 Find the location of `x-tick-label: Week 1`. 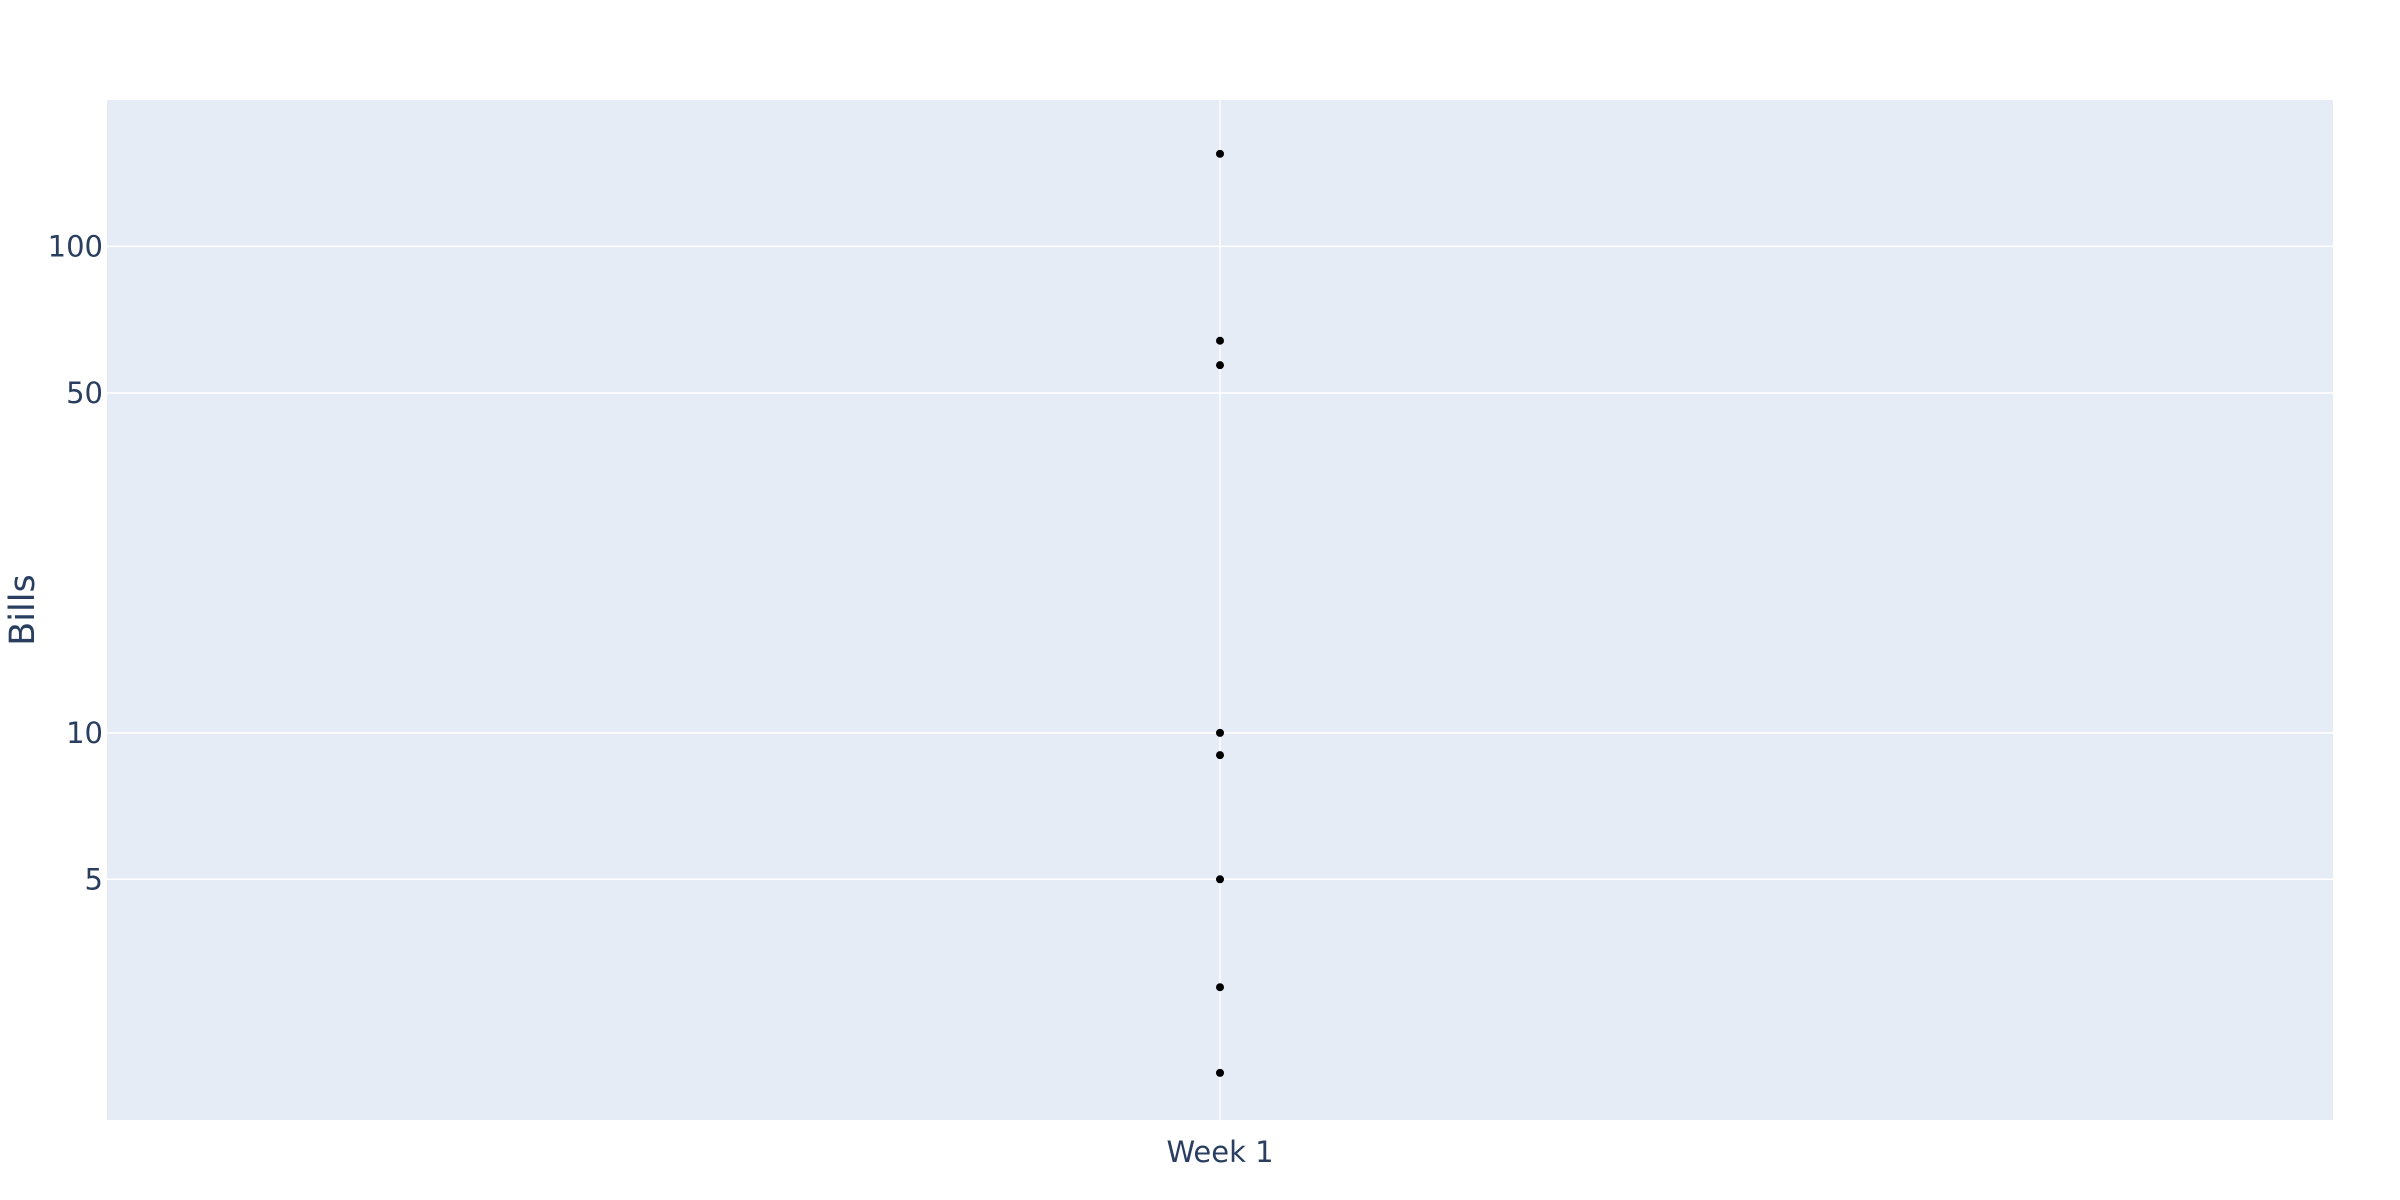

x-tick-label: Week 1 is located at coordinates (1219, 1152).